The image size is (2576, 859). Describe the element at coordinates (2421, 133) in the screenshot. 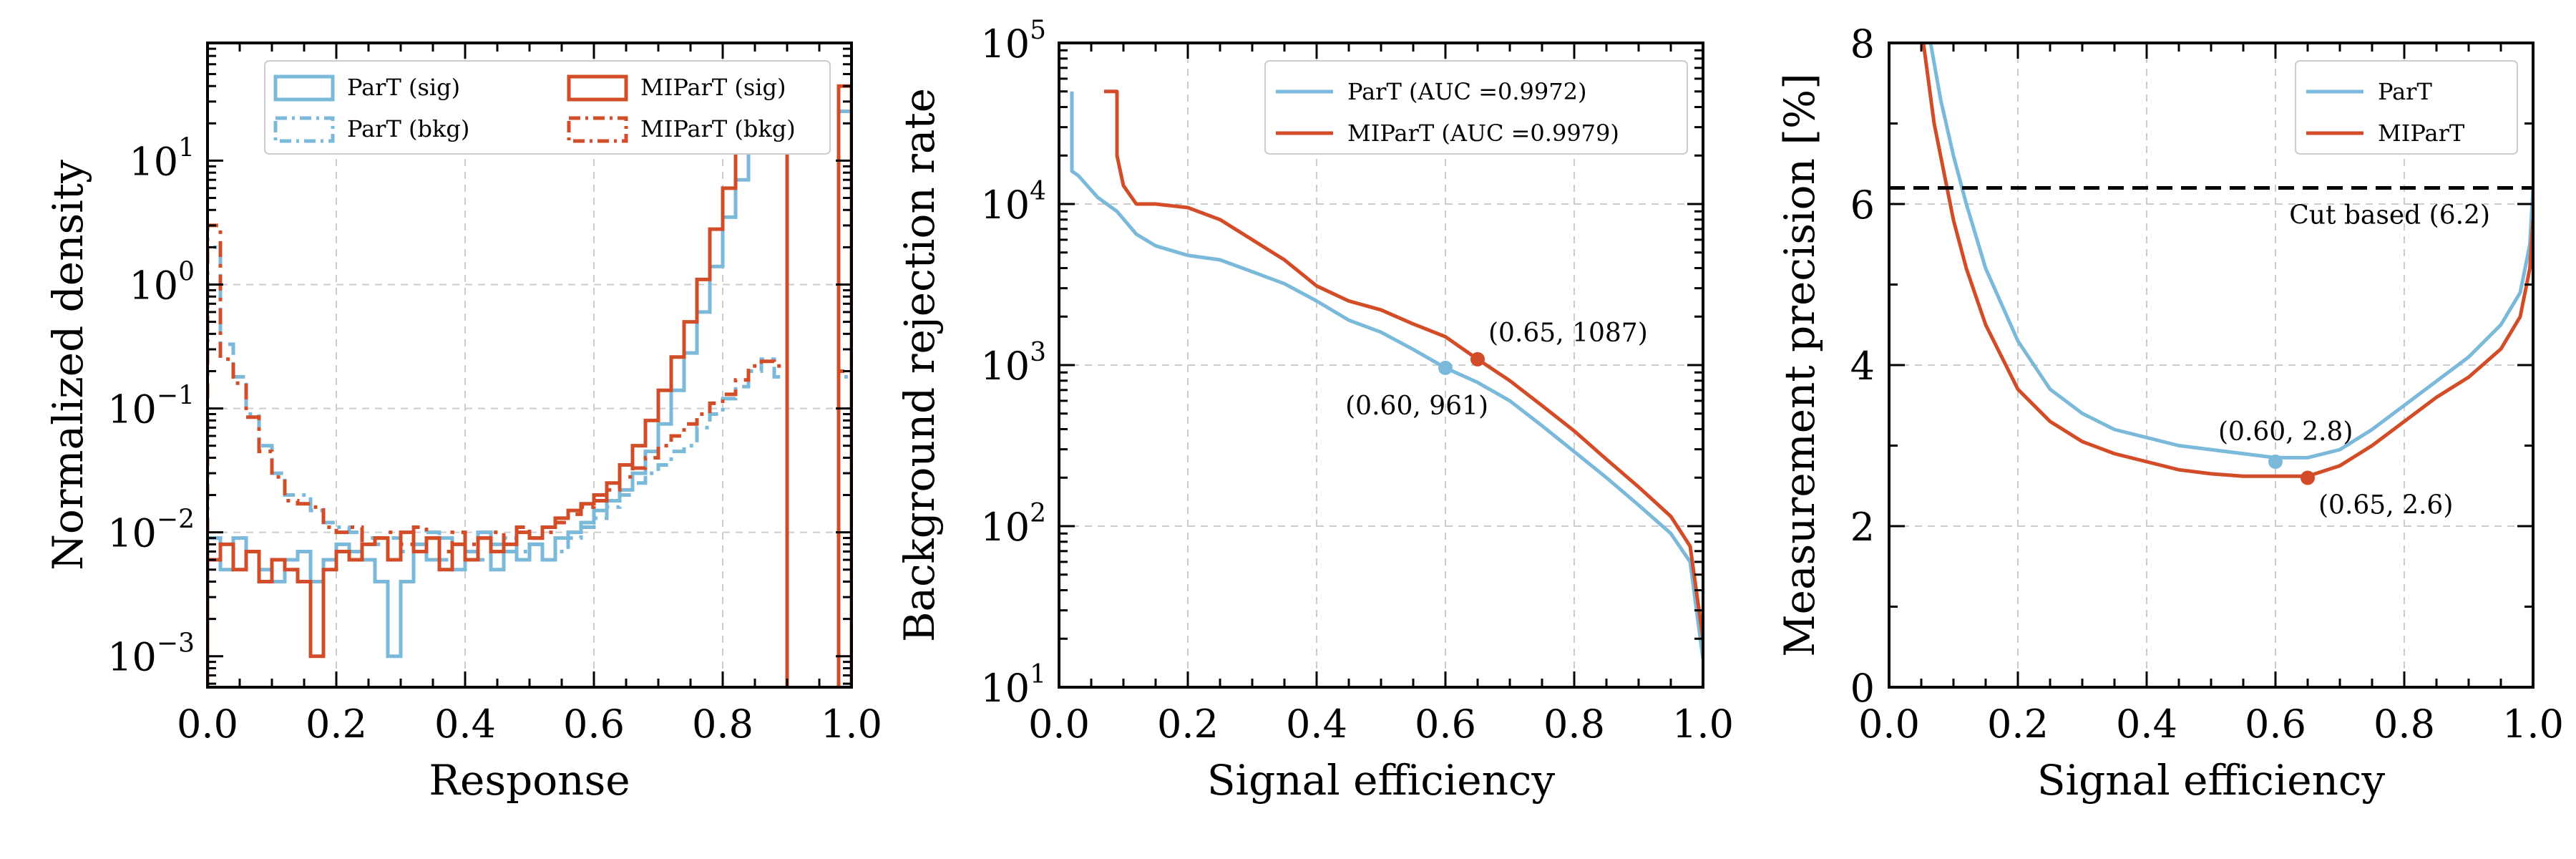

I see `legend-label: MIParT` at that location.